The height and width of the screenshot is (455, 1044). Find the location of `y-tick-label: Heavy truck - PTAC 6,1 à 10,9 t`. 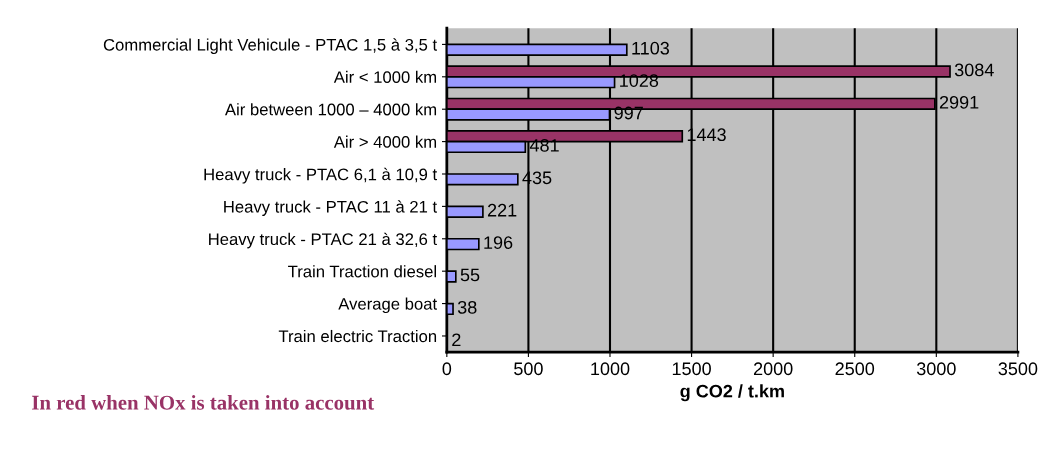

y-tick-label: Heavy truck - PTAC 6,1 à 10,9 t is located at coordinates (320, 175).